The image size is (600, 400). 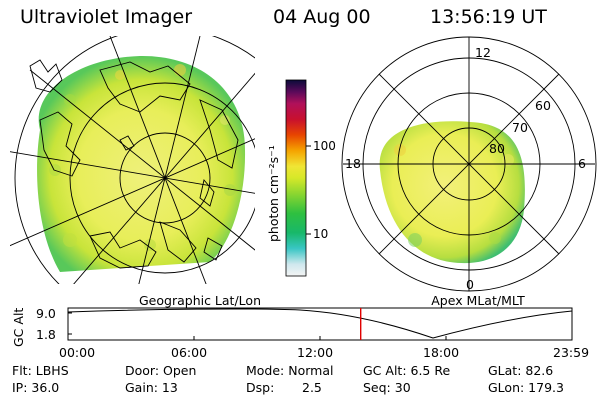 I want to click on time-readout: 13:56:19 UT, so click(x=488, y=17).